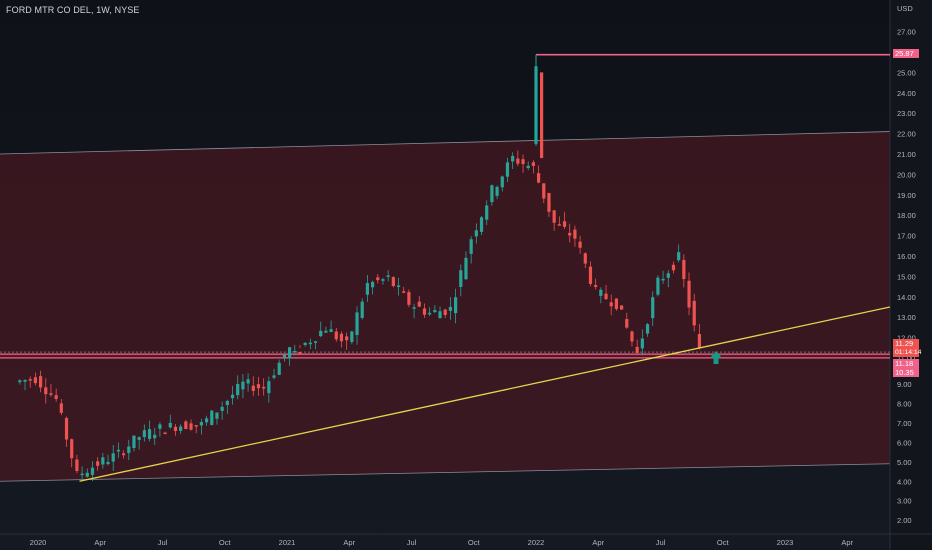 This screenshot has height=550, width=932. I want to click on price-tick-label: 9.00, so click(904, 384).